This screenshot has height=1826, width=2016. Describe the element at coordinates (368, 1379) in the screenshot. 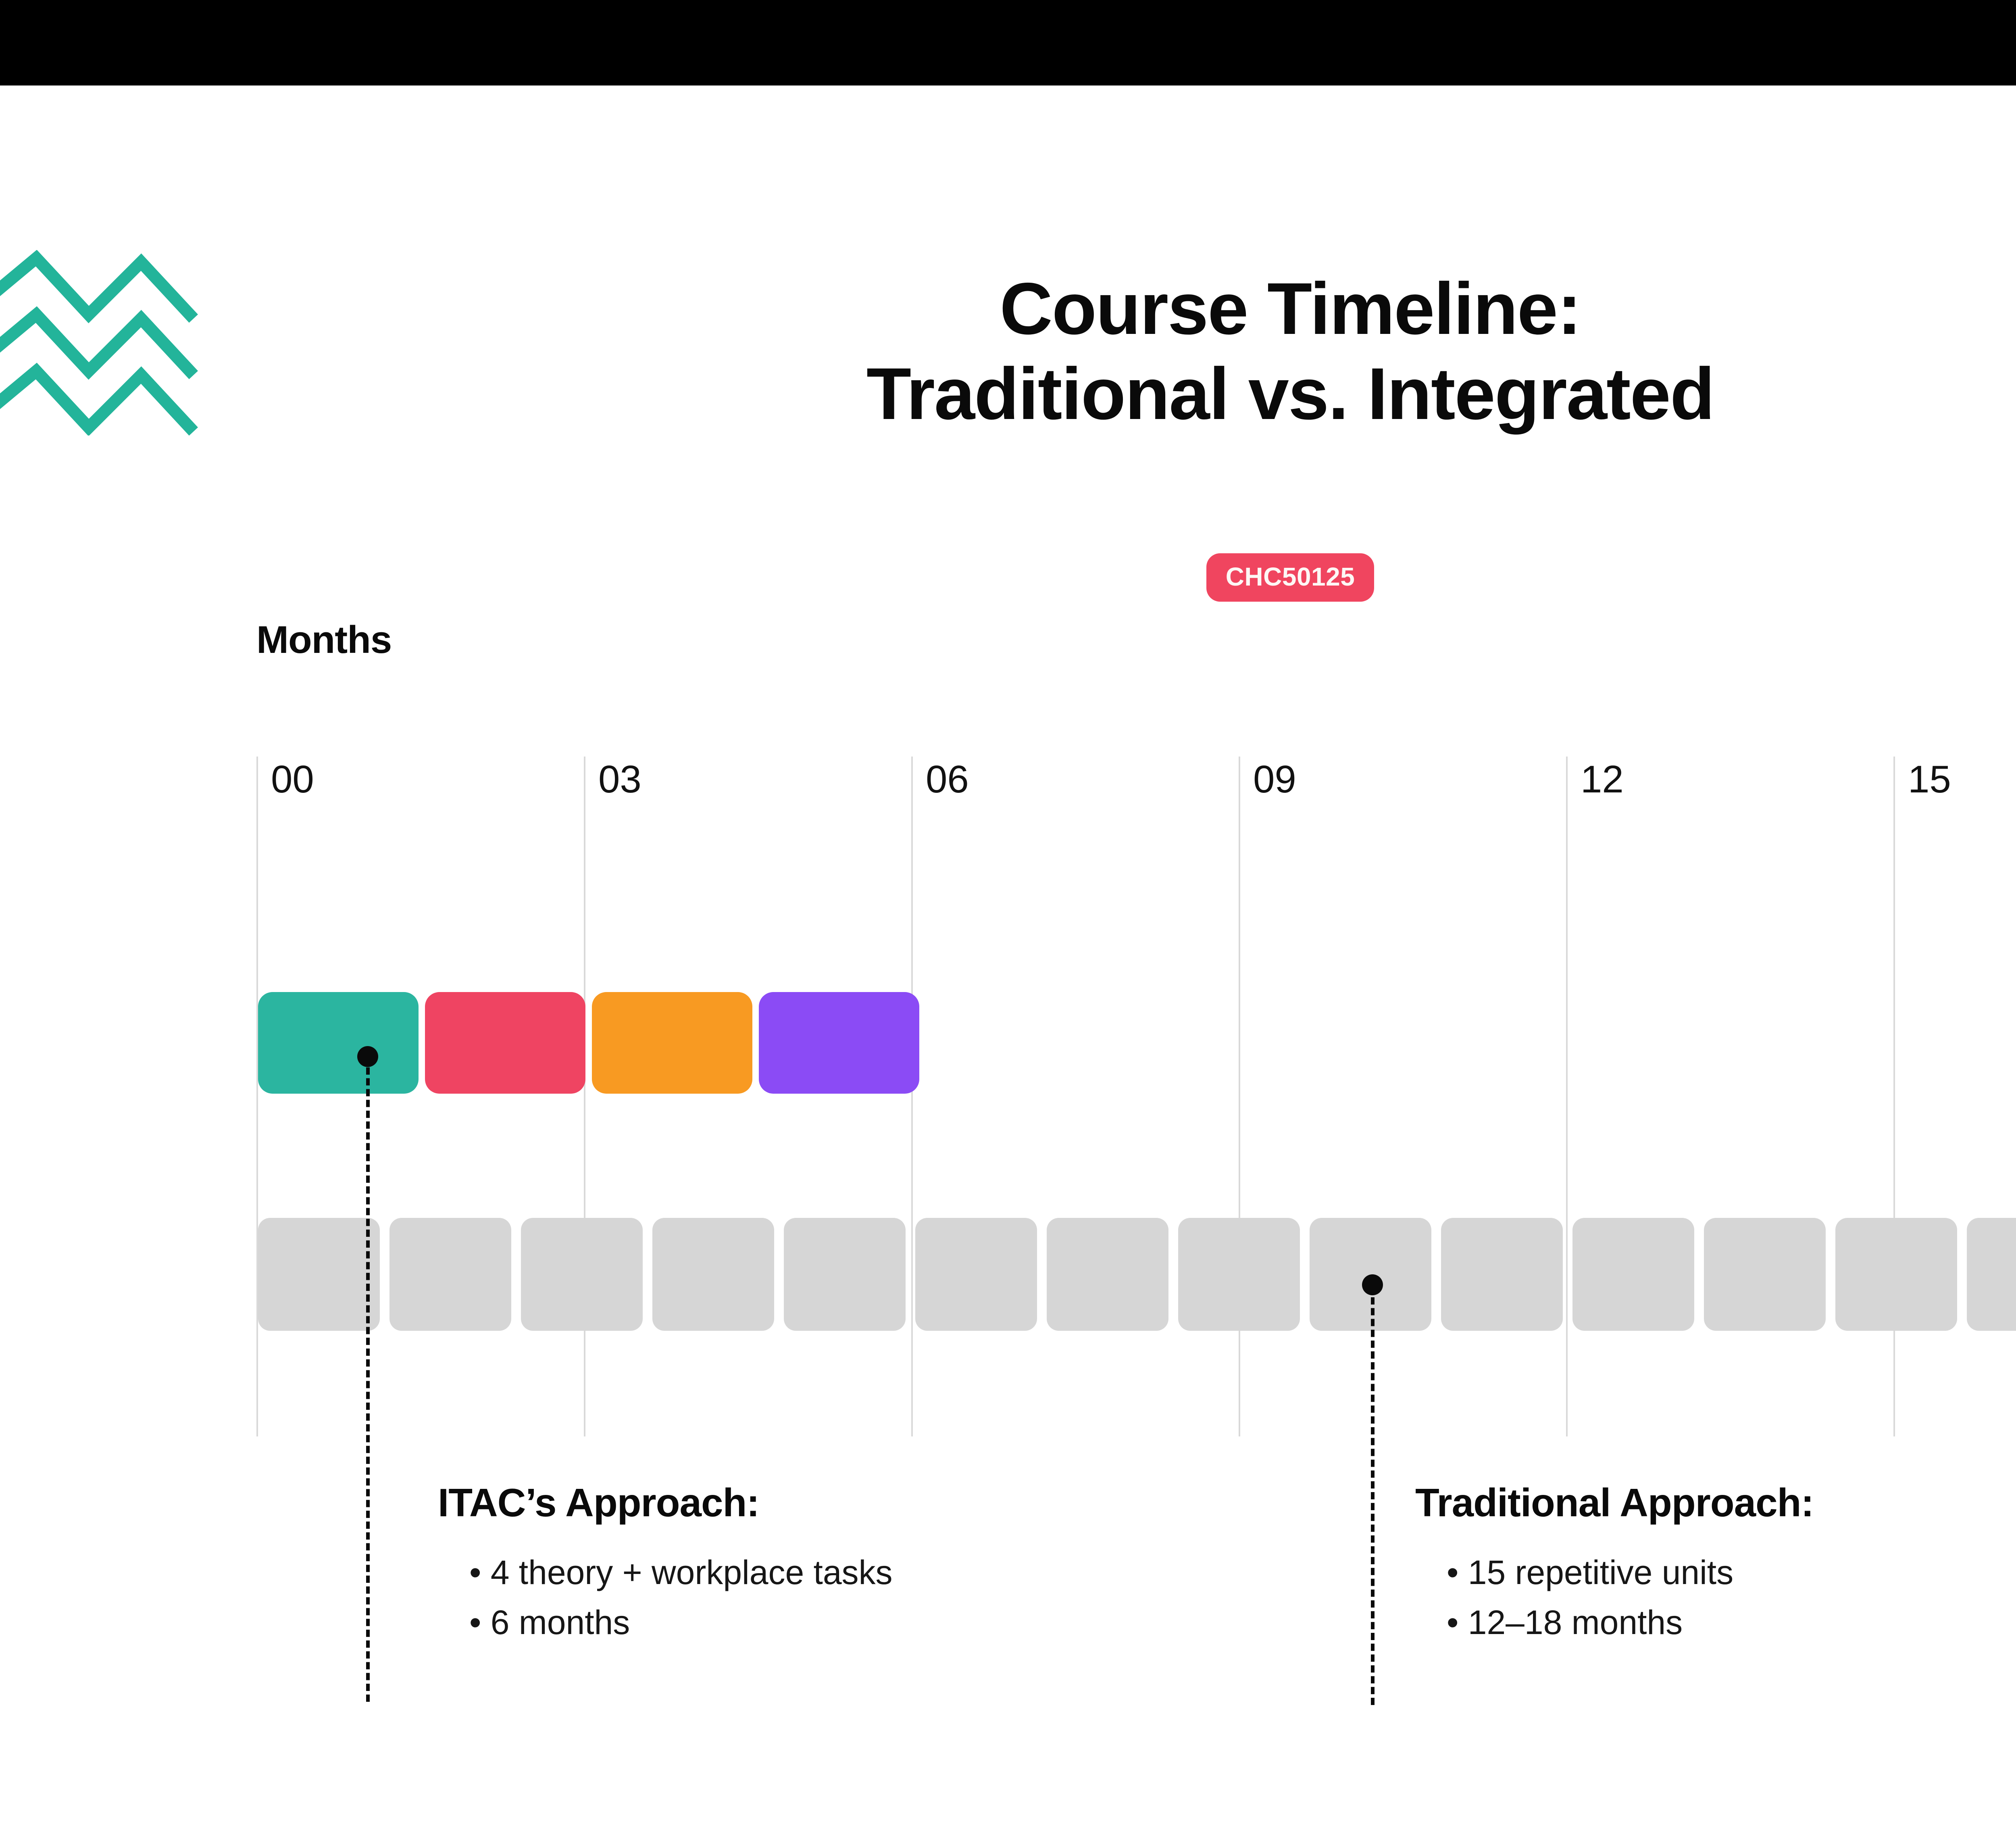

I see `itac-leader-line` at that location.